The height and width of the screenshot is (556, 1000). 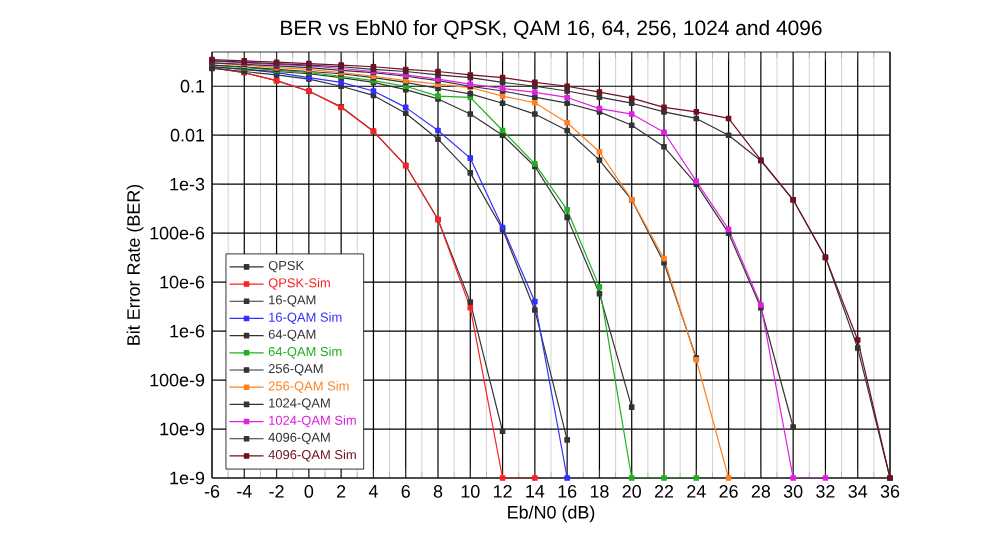 What do you see at coordinates (761, 491) in the screenshot?
I see `x-tick-label: 28` at bounding box center [761, 491].